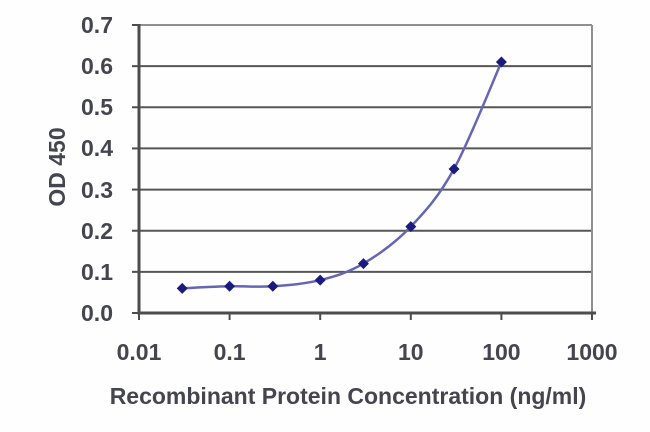  What do you see at coordinates (97, 25) in the screenshot?
I see `y-tick-label: 0.7` at bounding box center [97, 25].